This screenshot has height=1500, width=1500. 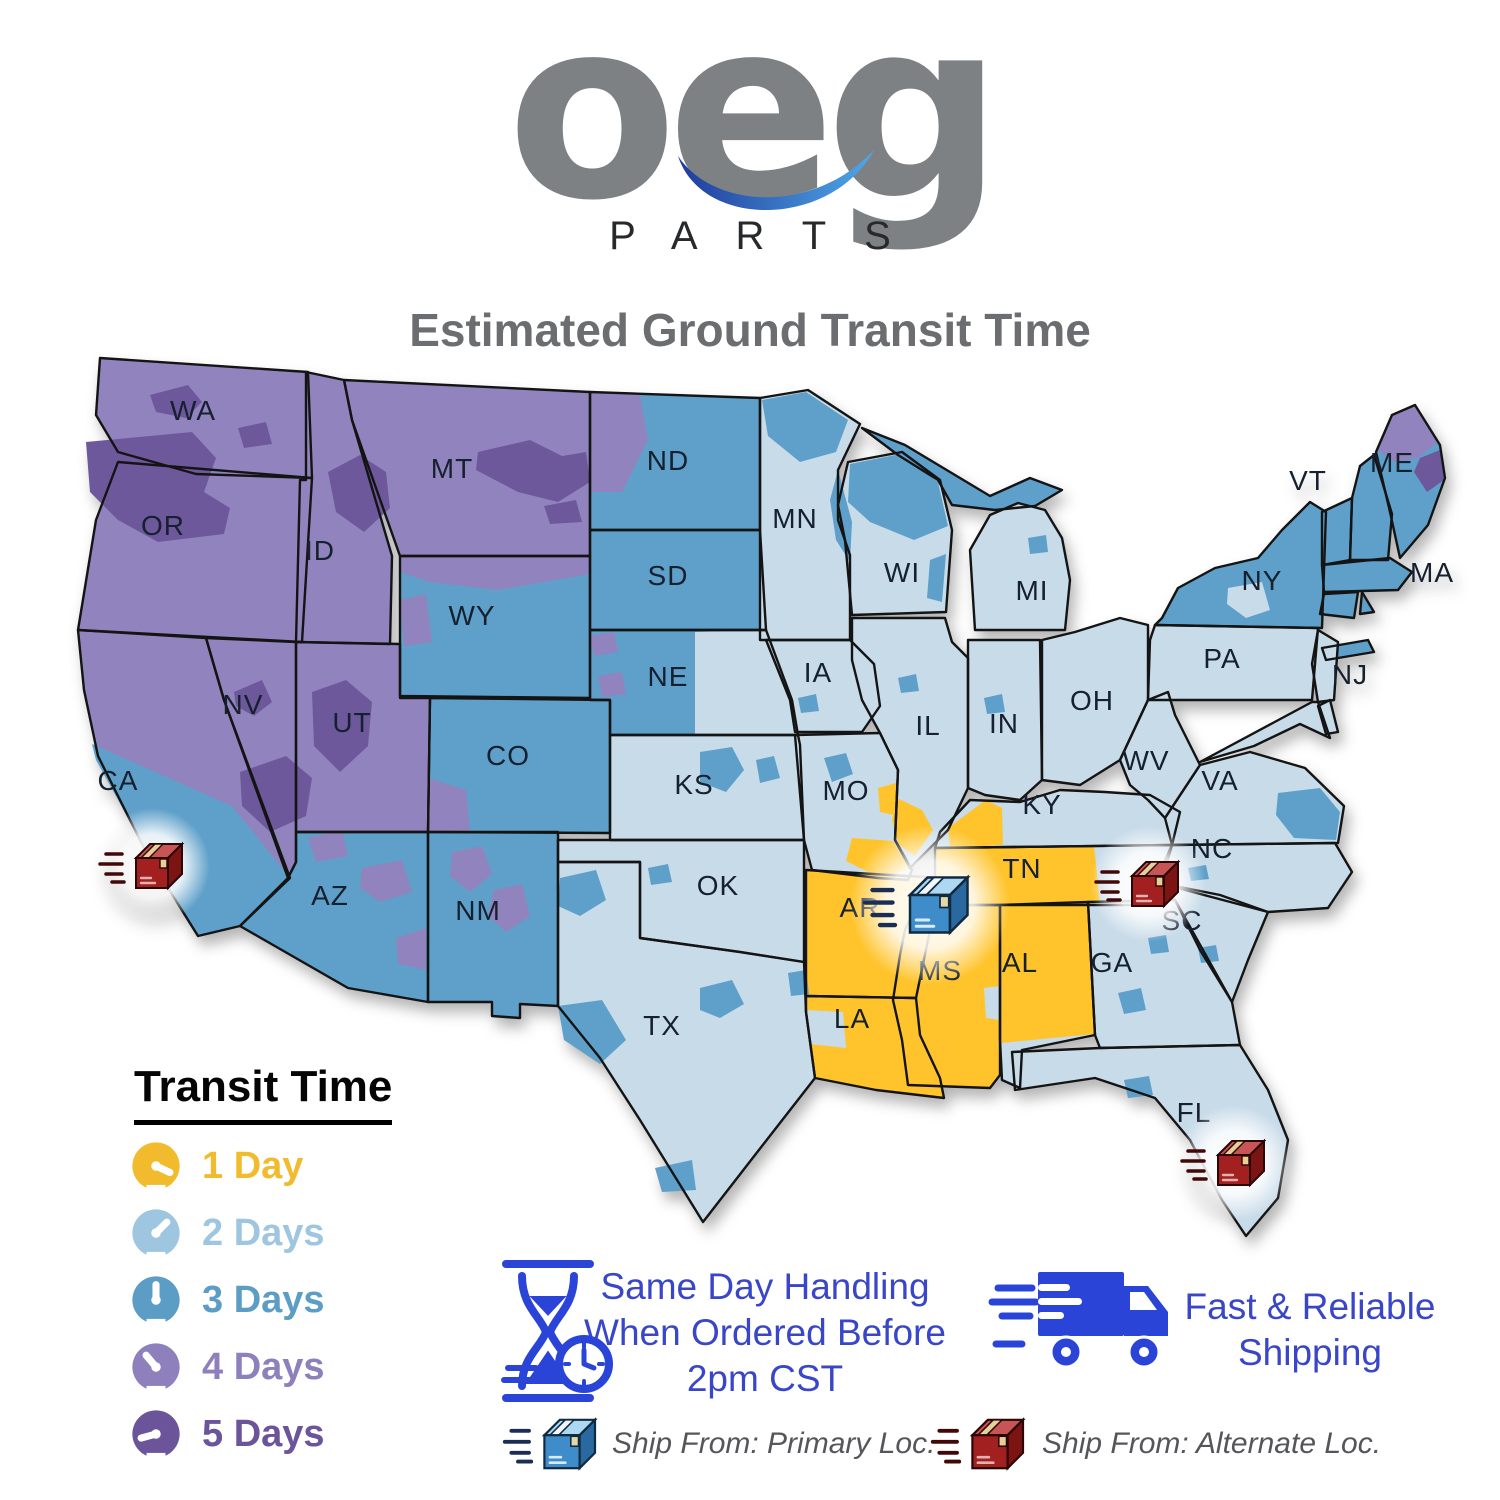 What do you see at coordinates (754, 127) in the screenshot?
I see `logo-brand-text: oeg` at bounding box center [754, 127].